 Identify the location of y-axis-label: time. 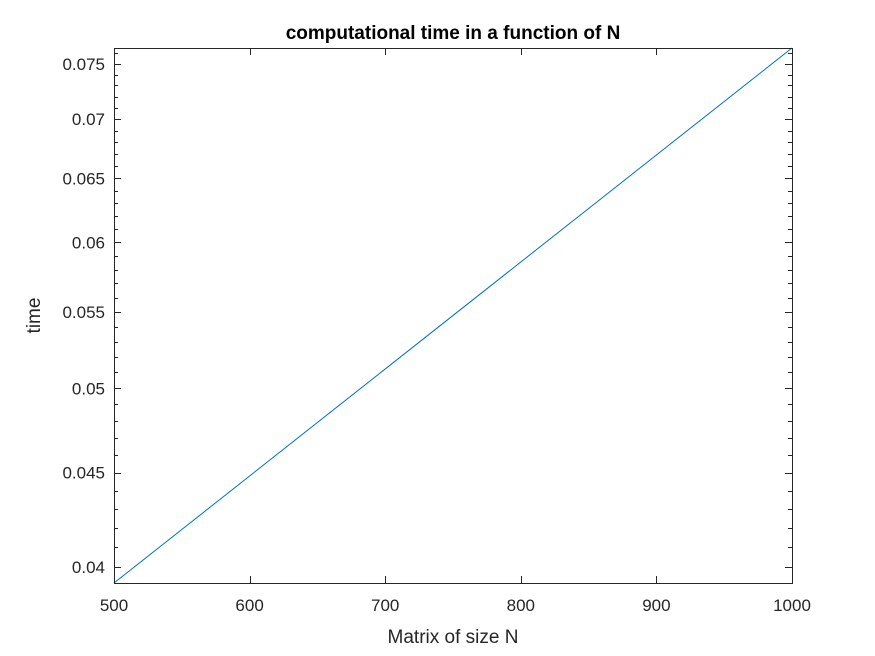
(34, 316).